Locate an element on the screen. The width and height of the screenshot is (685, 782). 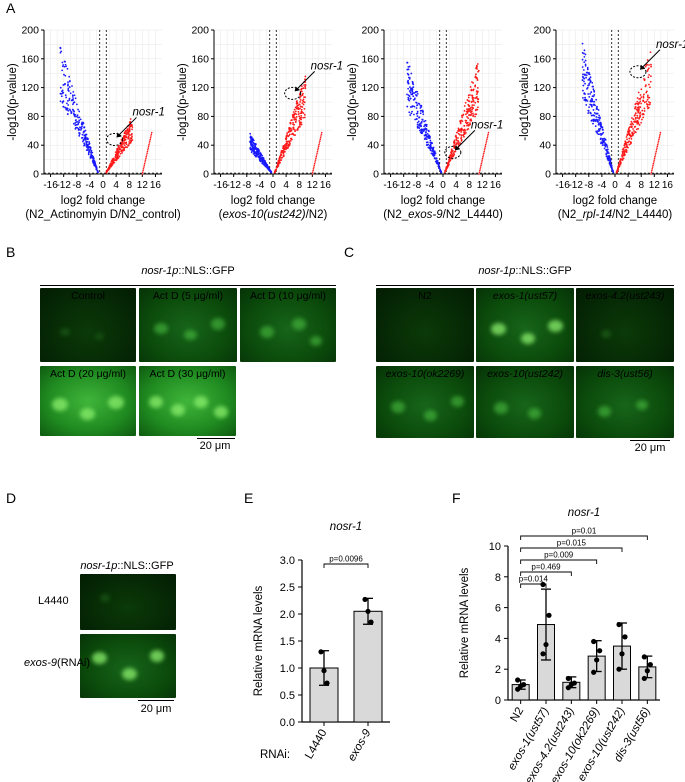
micro-b-actd10: Act D (10 μg/ml) is located at coordinates (288, 325).